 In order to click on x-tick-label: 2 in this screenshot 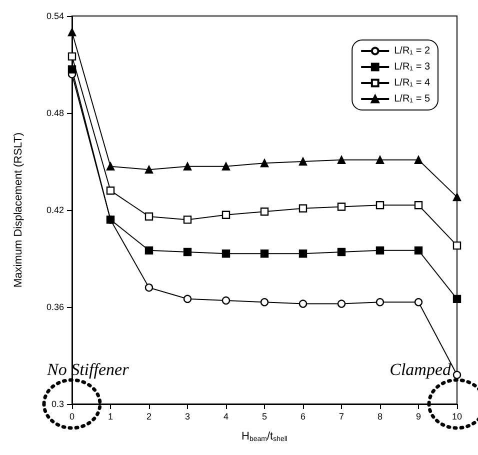, I will do `click(149, 417)`.